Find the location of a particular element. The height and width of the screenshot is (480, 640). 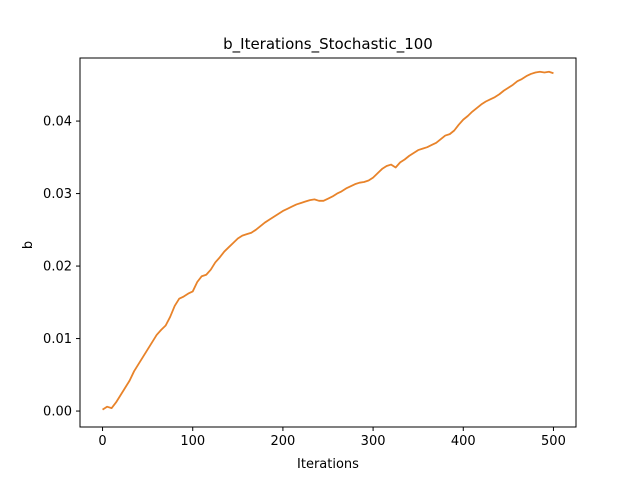

y-tick-label: 0.02 is located at coordinates (57, 267).